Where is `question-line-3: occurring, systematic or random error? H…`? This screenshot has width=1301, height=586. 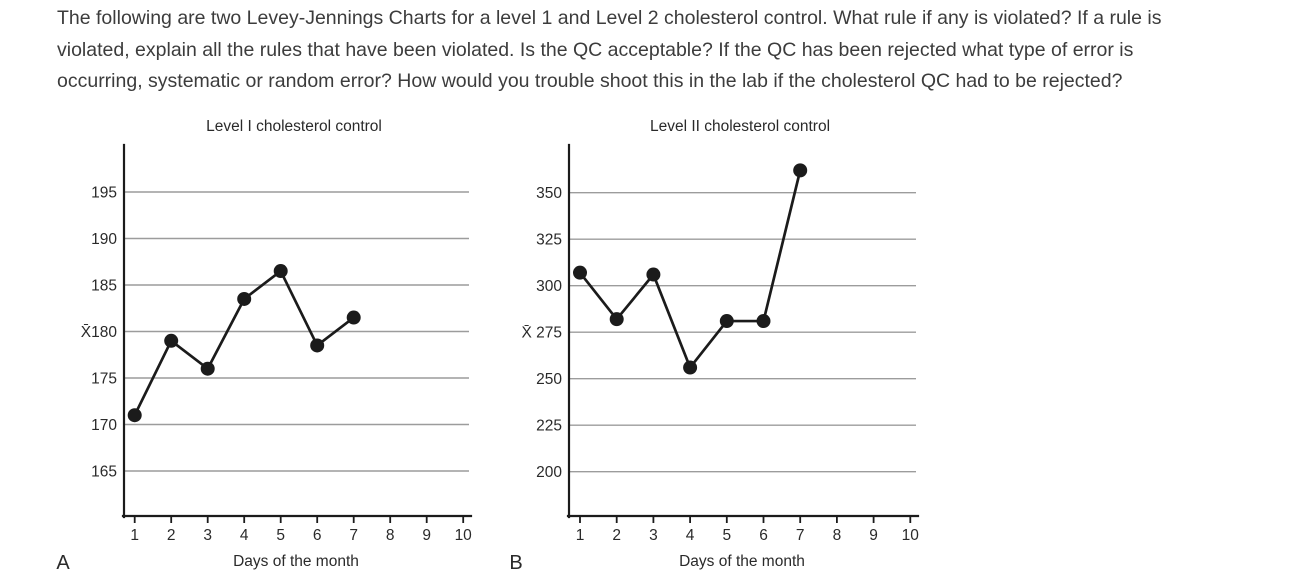
question-line-3: occurring, systematic or random error? H… is located at coordinates (590, 81).